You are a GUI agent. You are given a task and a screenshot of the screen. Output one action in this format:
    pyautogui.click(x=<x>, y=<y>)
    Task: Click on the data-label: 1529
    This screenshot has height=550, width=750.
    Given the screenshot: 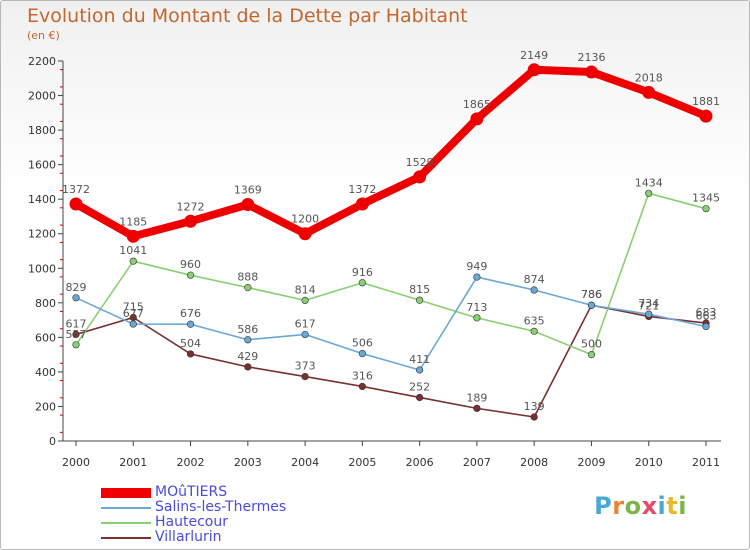 What is the action you would take?
    pyautogui.click(x=420, y=162)
    